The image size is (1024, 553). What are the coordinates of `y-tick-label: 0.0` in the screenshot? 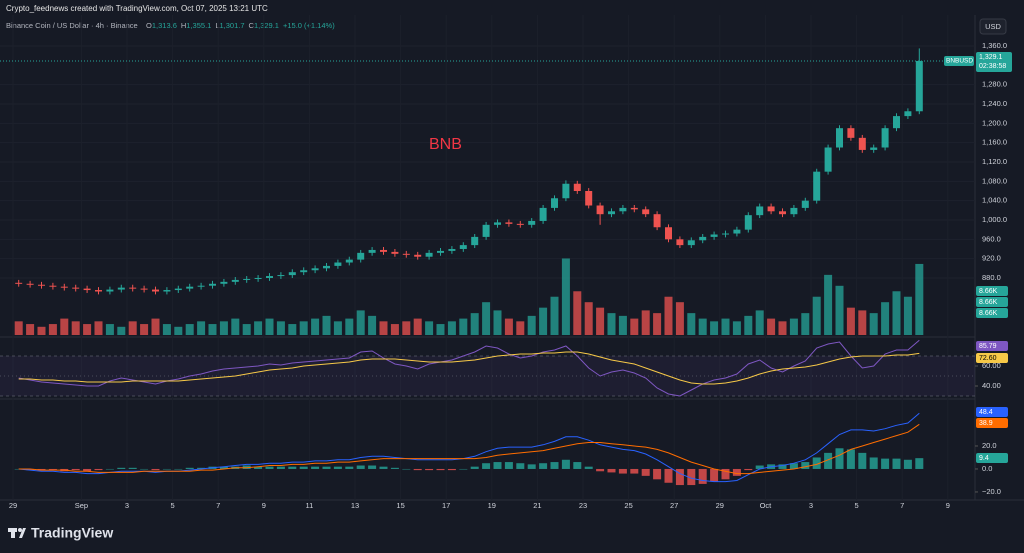 It's located at (987, 468).